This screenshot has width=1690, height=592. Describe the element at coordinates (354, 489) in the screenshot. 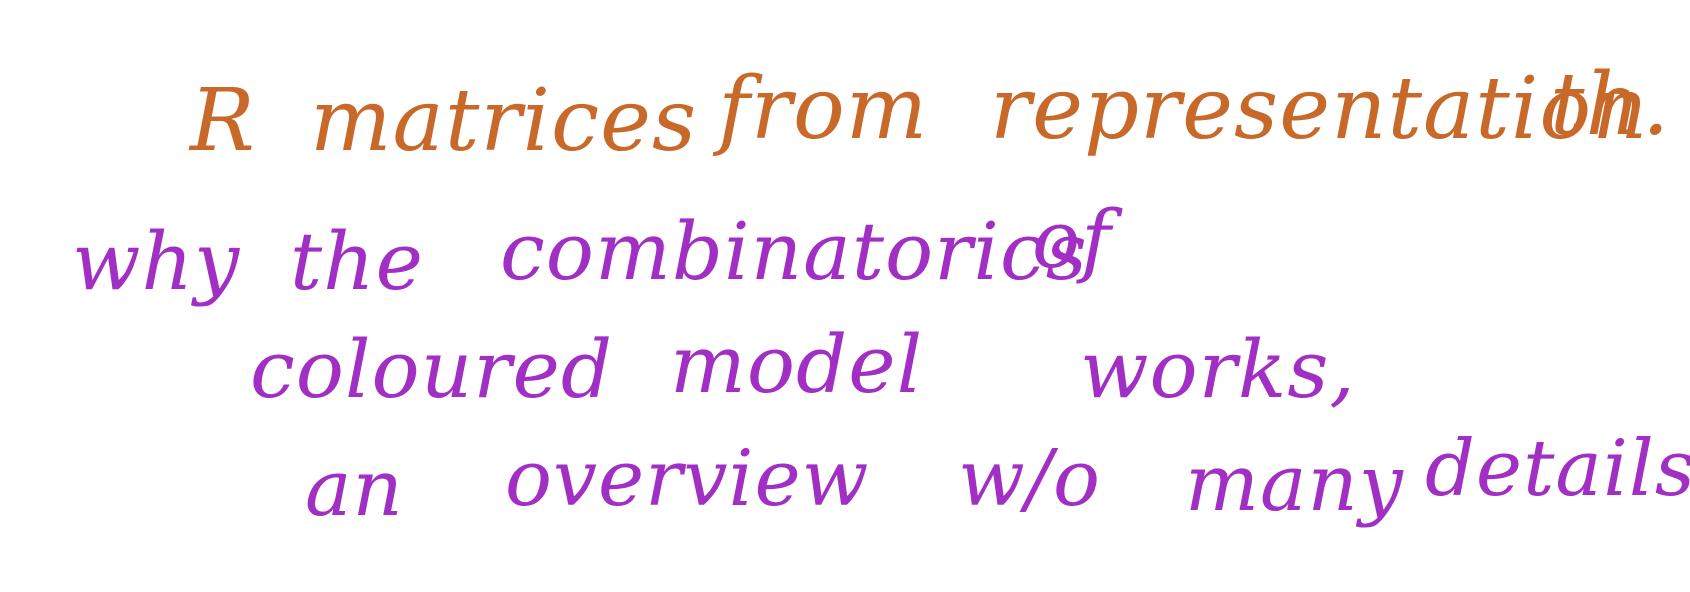

I see `note-word: an` at that location.